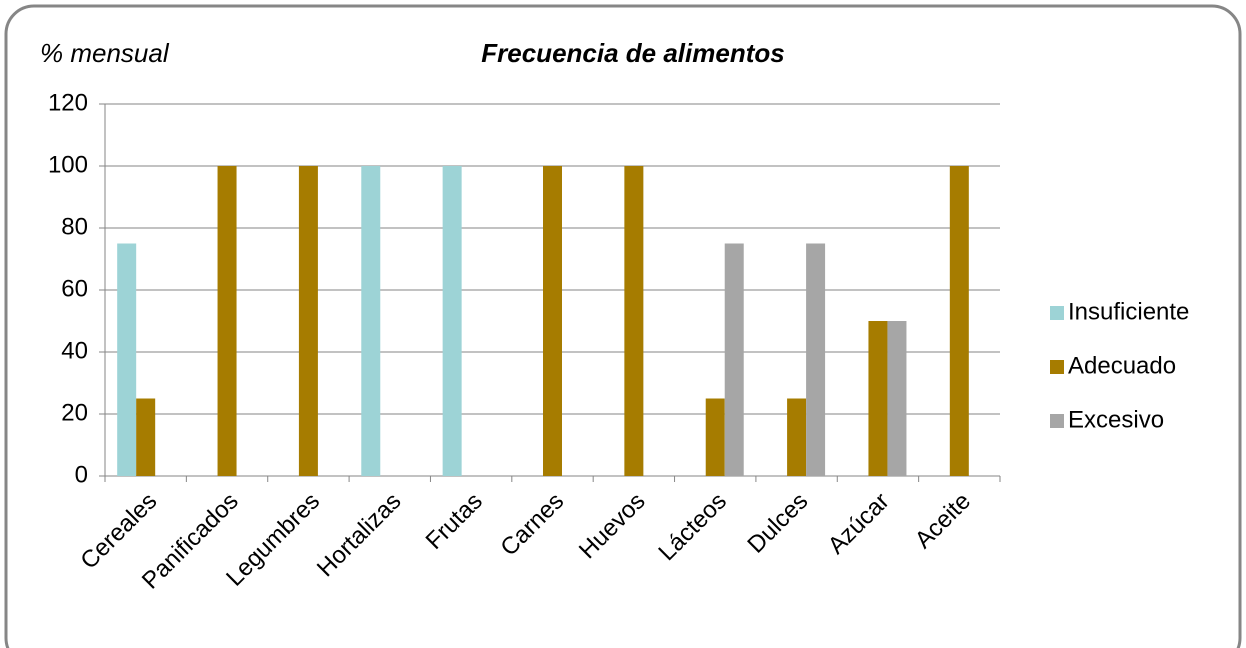  Describe the element at coordinates (68, 102) in the screenshot. I see `y-tick-label: 120` at that location.